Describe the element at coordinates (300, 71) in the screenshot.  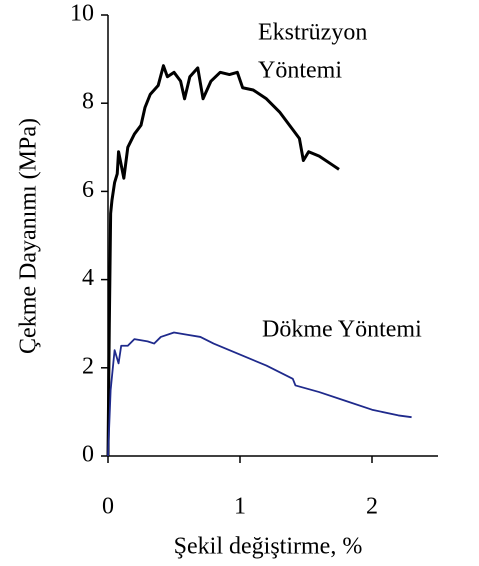
I see `annotation: Yöntemi` at that location.